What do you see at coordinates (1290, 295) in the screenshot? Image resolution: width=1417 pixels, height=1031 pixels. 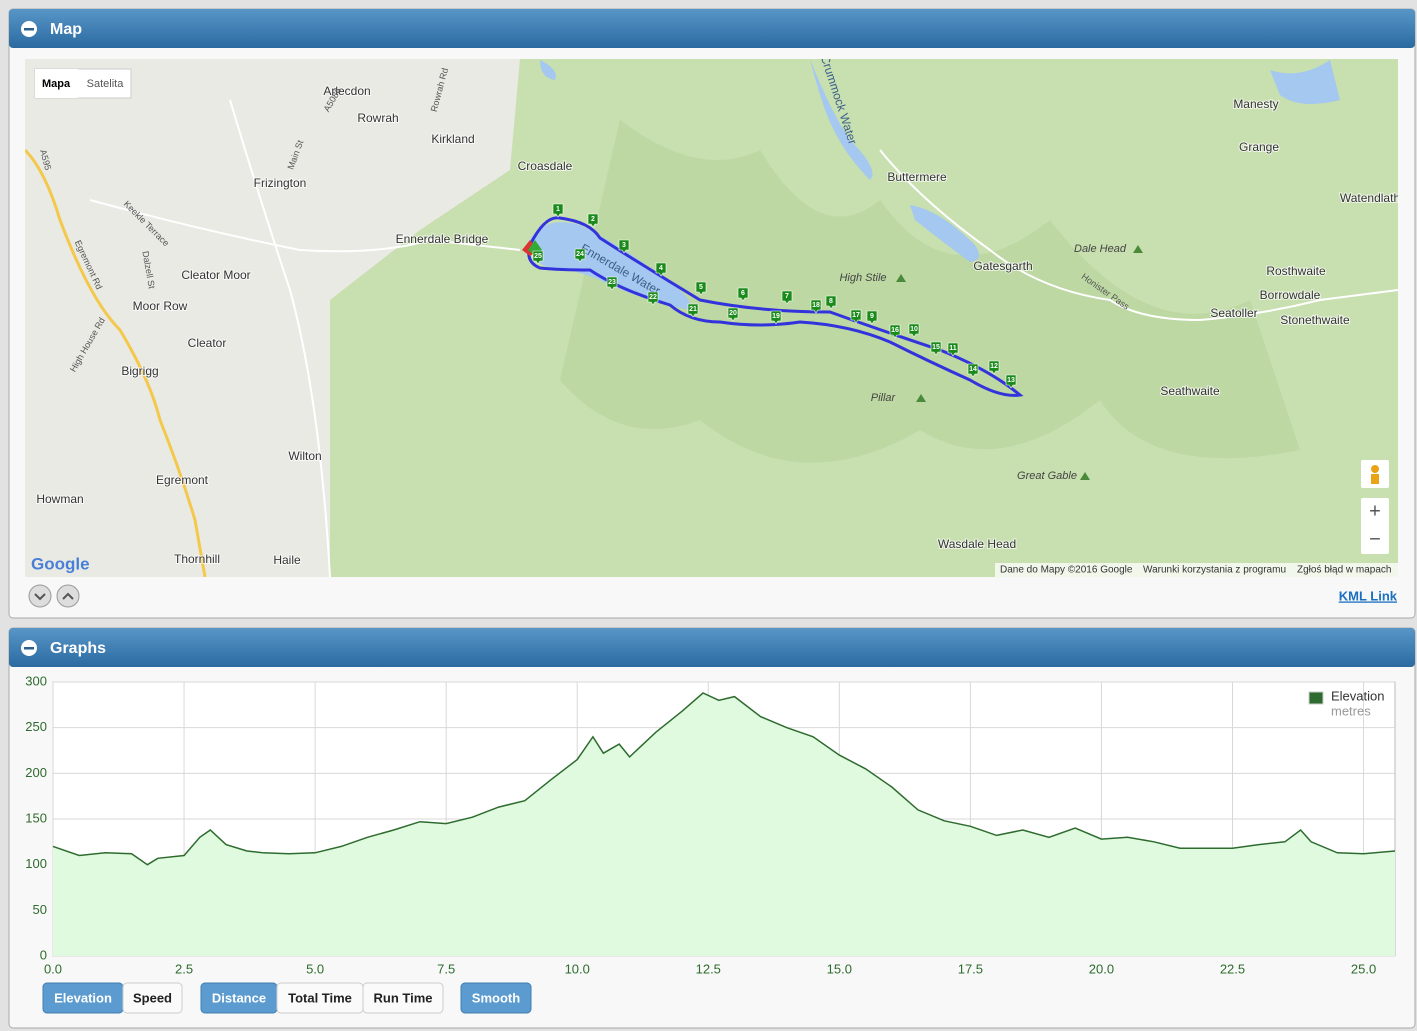 I see `place-label: Borrowdale` at bounding box center [1290, 295].